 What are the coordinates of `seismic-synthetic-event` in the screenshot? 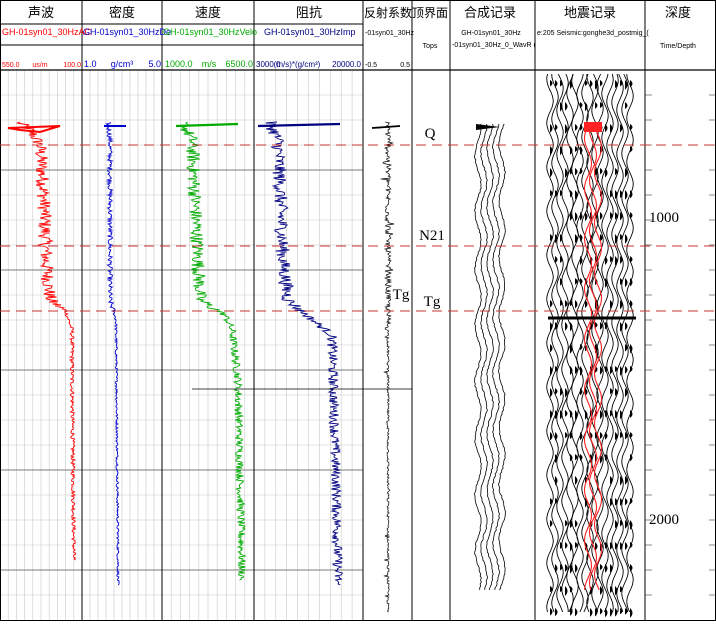 It's located at (593, 127).